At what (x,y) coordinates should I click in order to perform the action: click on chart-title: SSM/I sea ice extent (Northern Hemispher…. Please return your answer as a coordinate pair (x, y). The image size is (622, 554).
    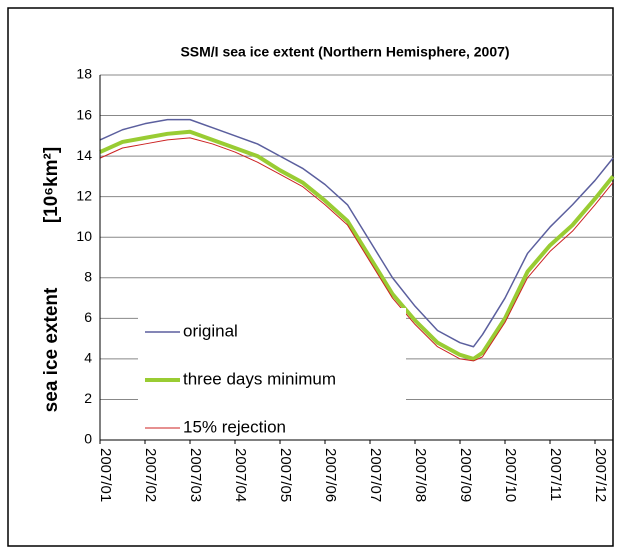
    Looking at the image, I should click on (344, 52).